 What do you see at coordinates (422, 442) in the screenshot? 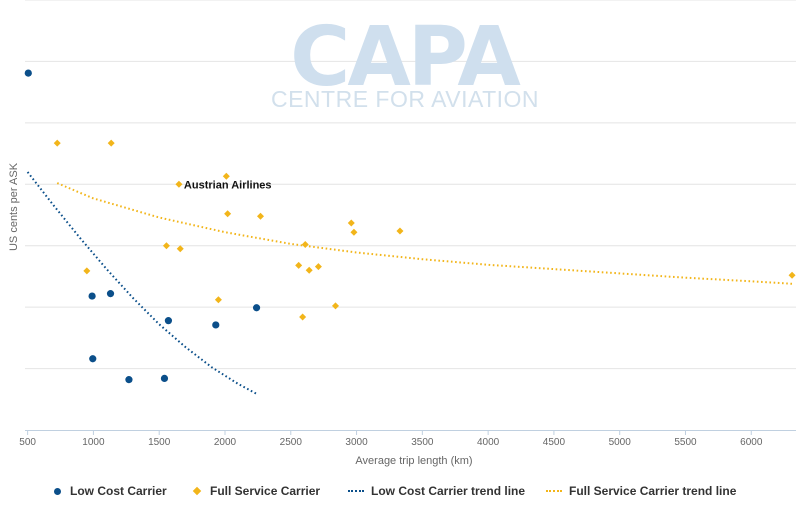
I see `x-tick-label: 3500` at bounding box center [422, 442].